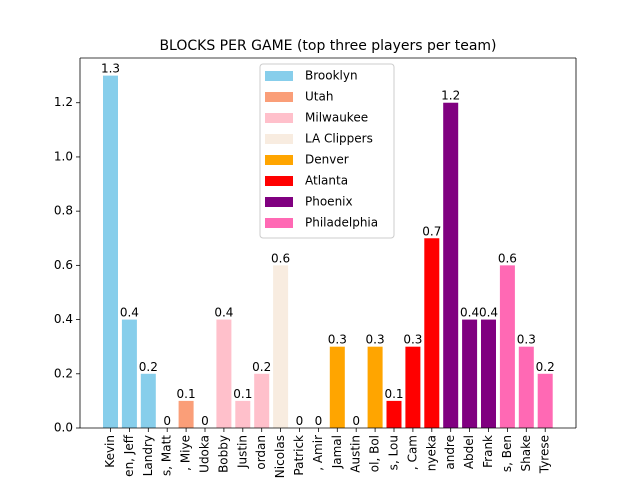 Image resolution: width=640 pixels, height=480 pixels. What do you see at coordinates (469, 452) in the screenshot?
I see `x-tick-label: Abdel` at bounding box center [469, 452].